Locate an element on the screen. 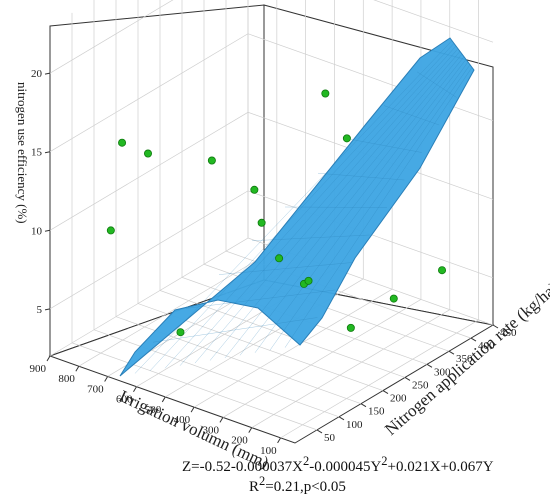 Image resolution: width=550 pixels, height=499 pixels. y-tick-label: 250 is located at coordinates (420, 385).